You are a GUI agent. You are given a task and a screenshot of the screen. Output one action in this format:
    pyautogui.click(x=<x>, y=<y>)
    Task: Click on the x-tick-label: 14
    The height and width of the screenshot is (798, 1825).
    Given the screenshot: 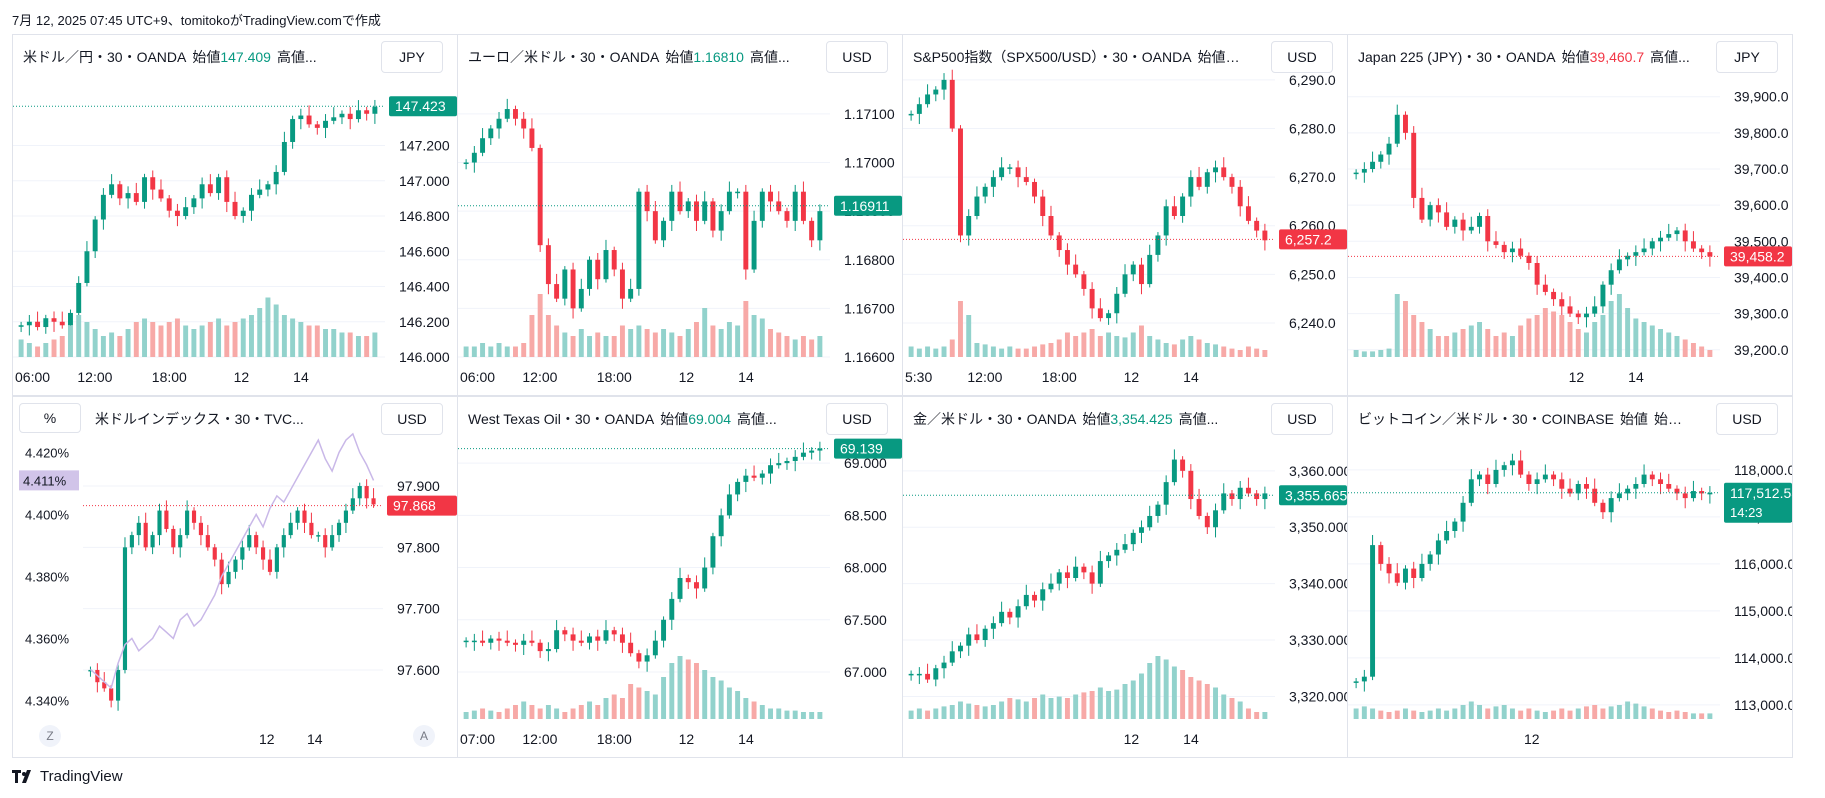 What is the action you would take?
    pyautogui.click(x=1191, y=377)
    